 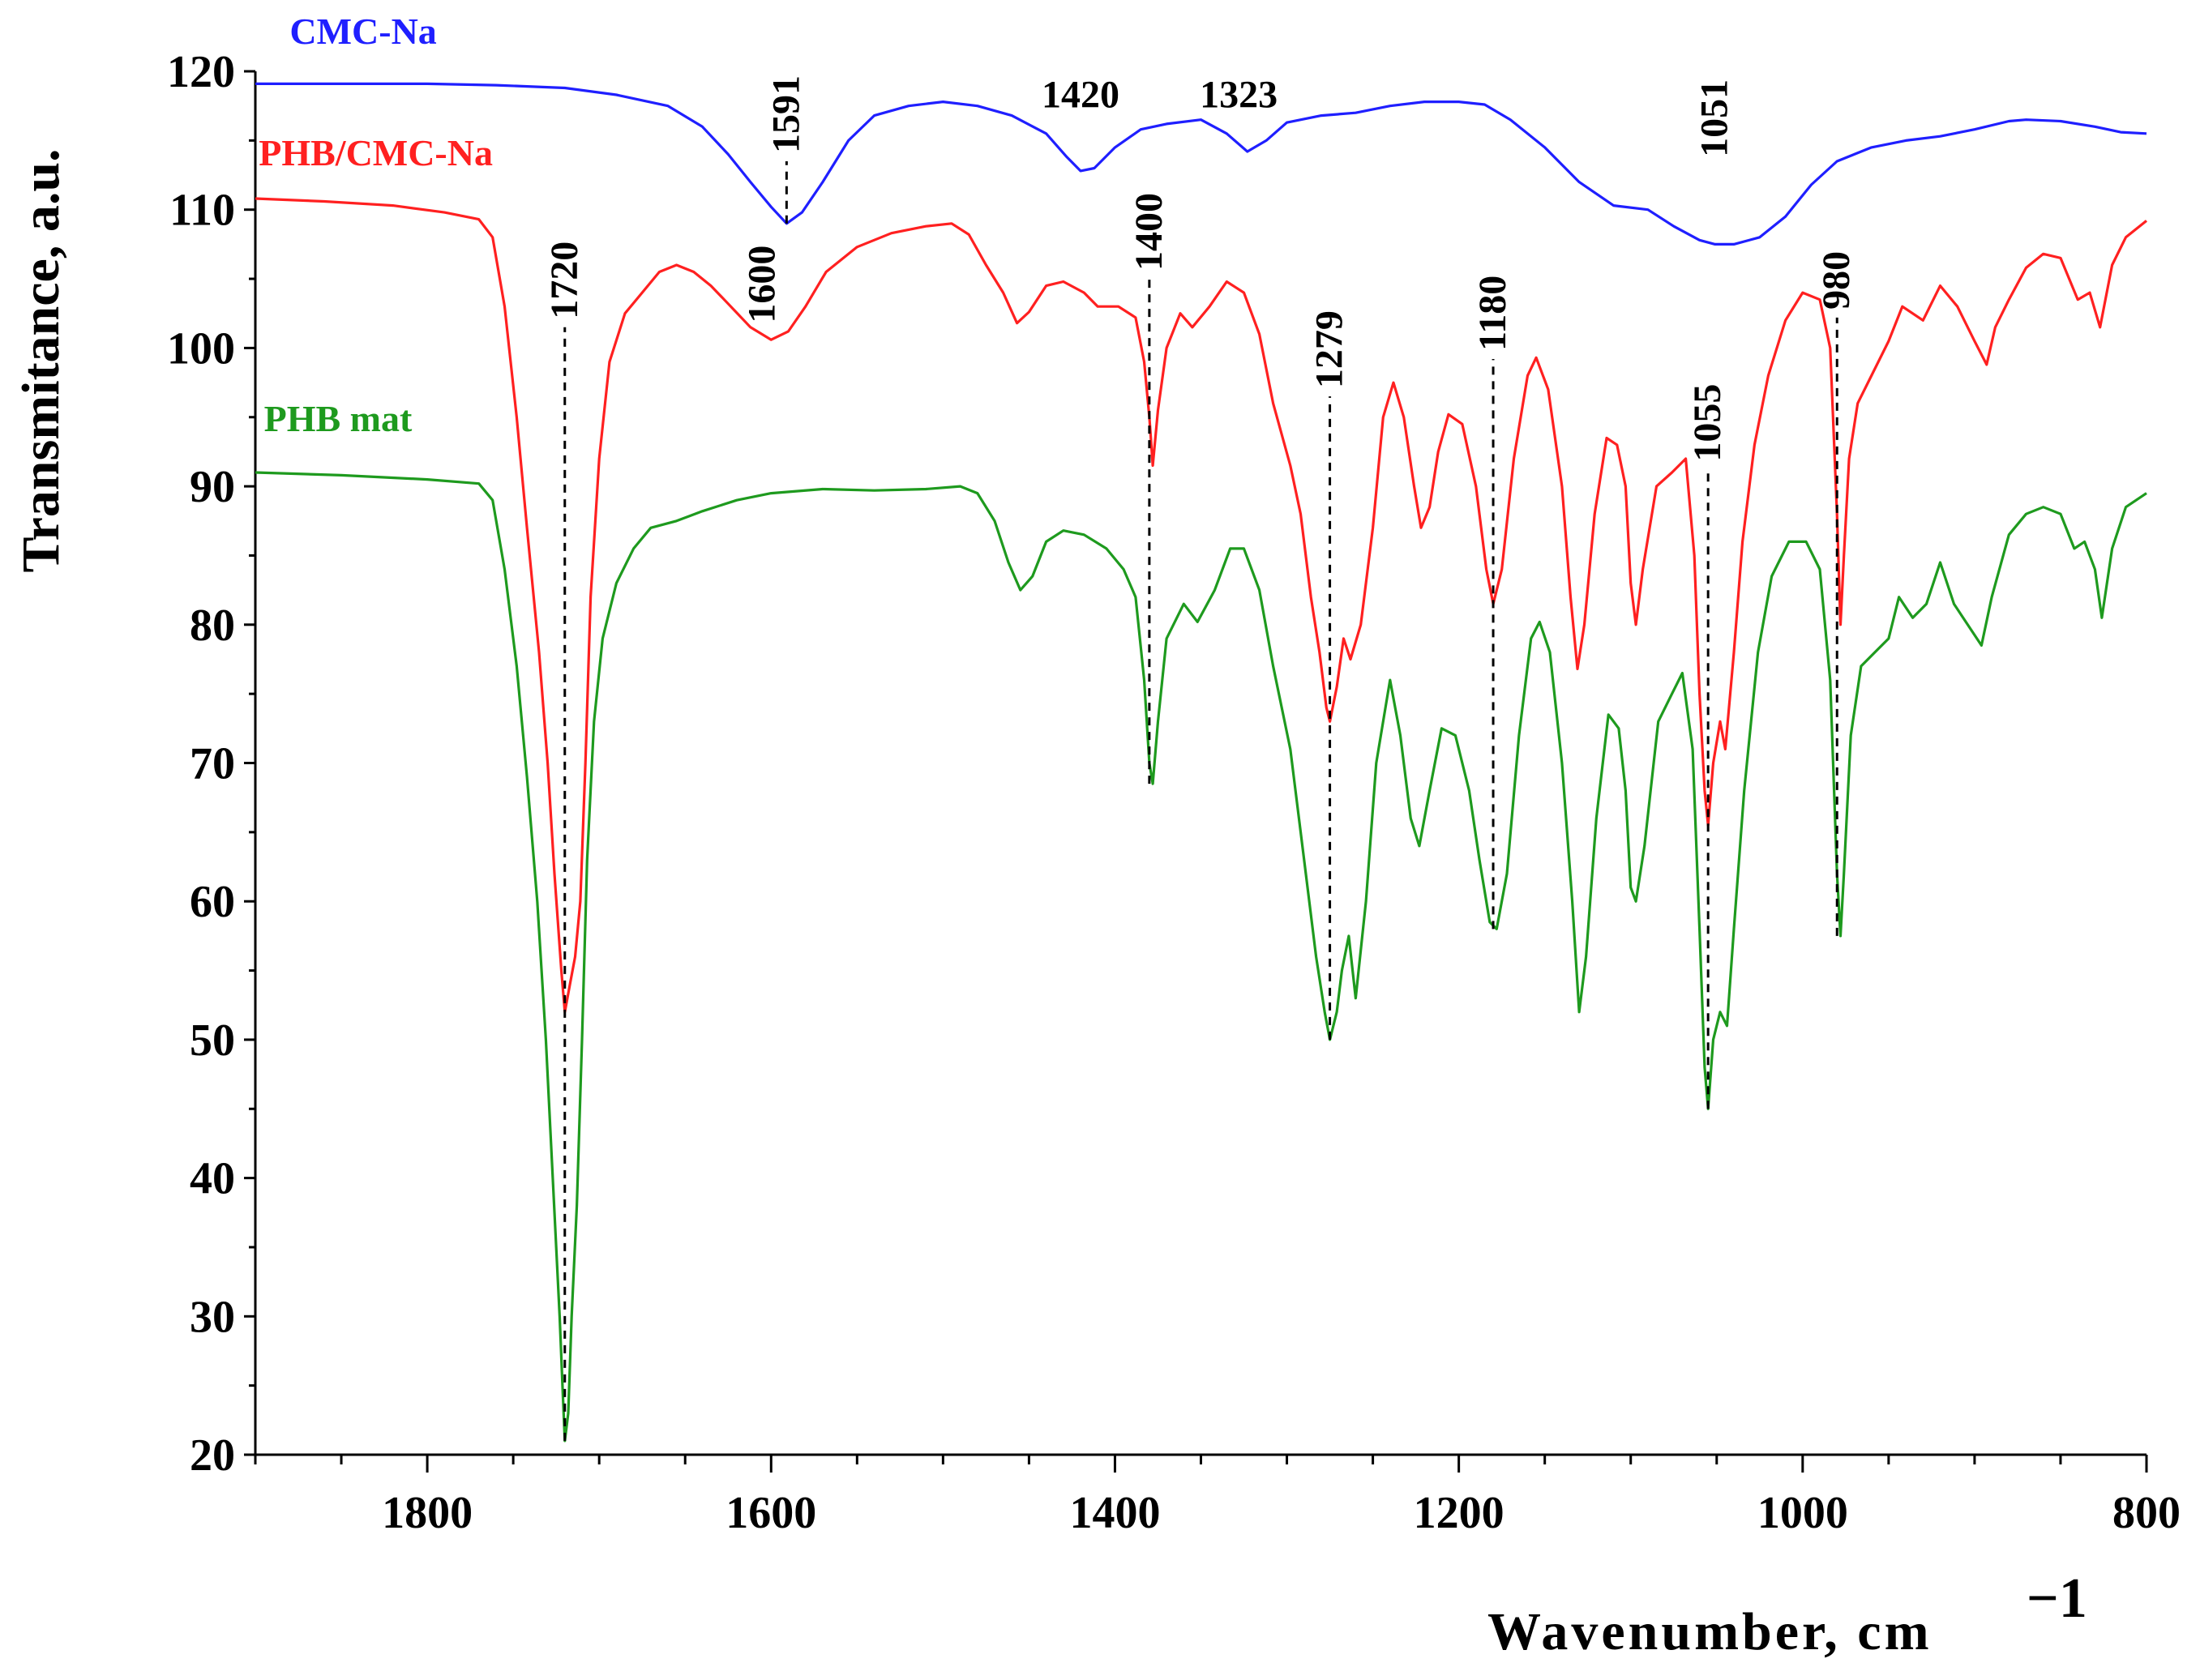 I want to click on annotation-label-2: 1323, so click(x=1239, y=94).